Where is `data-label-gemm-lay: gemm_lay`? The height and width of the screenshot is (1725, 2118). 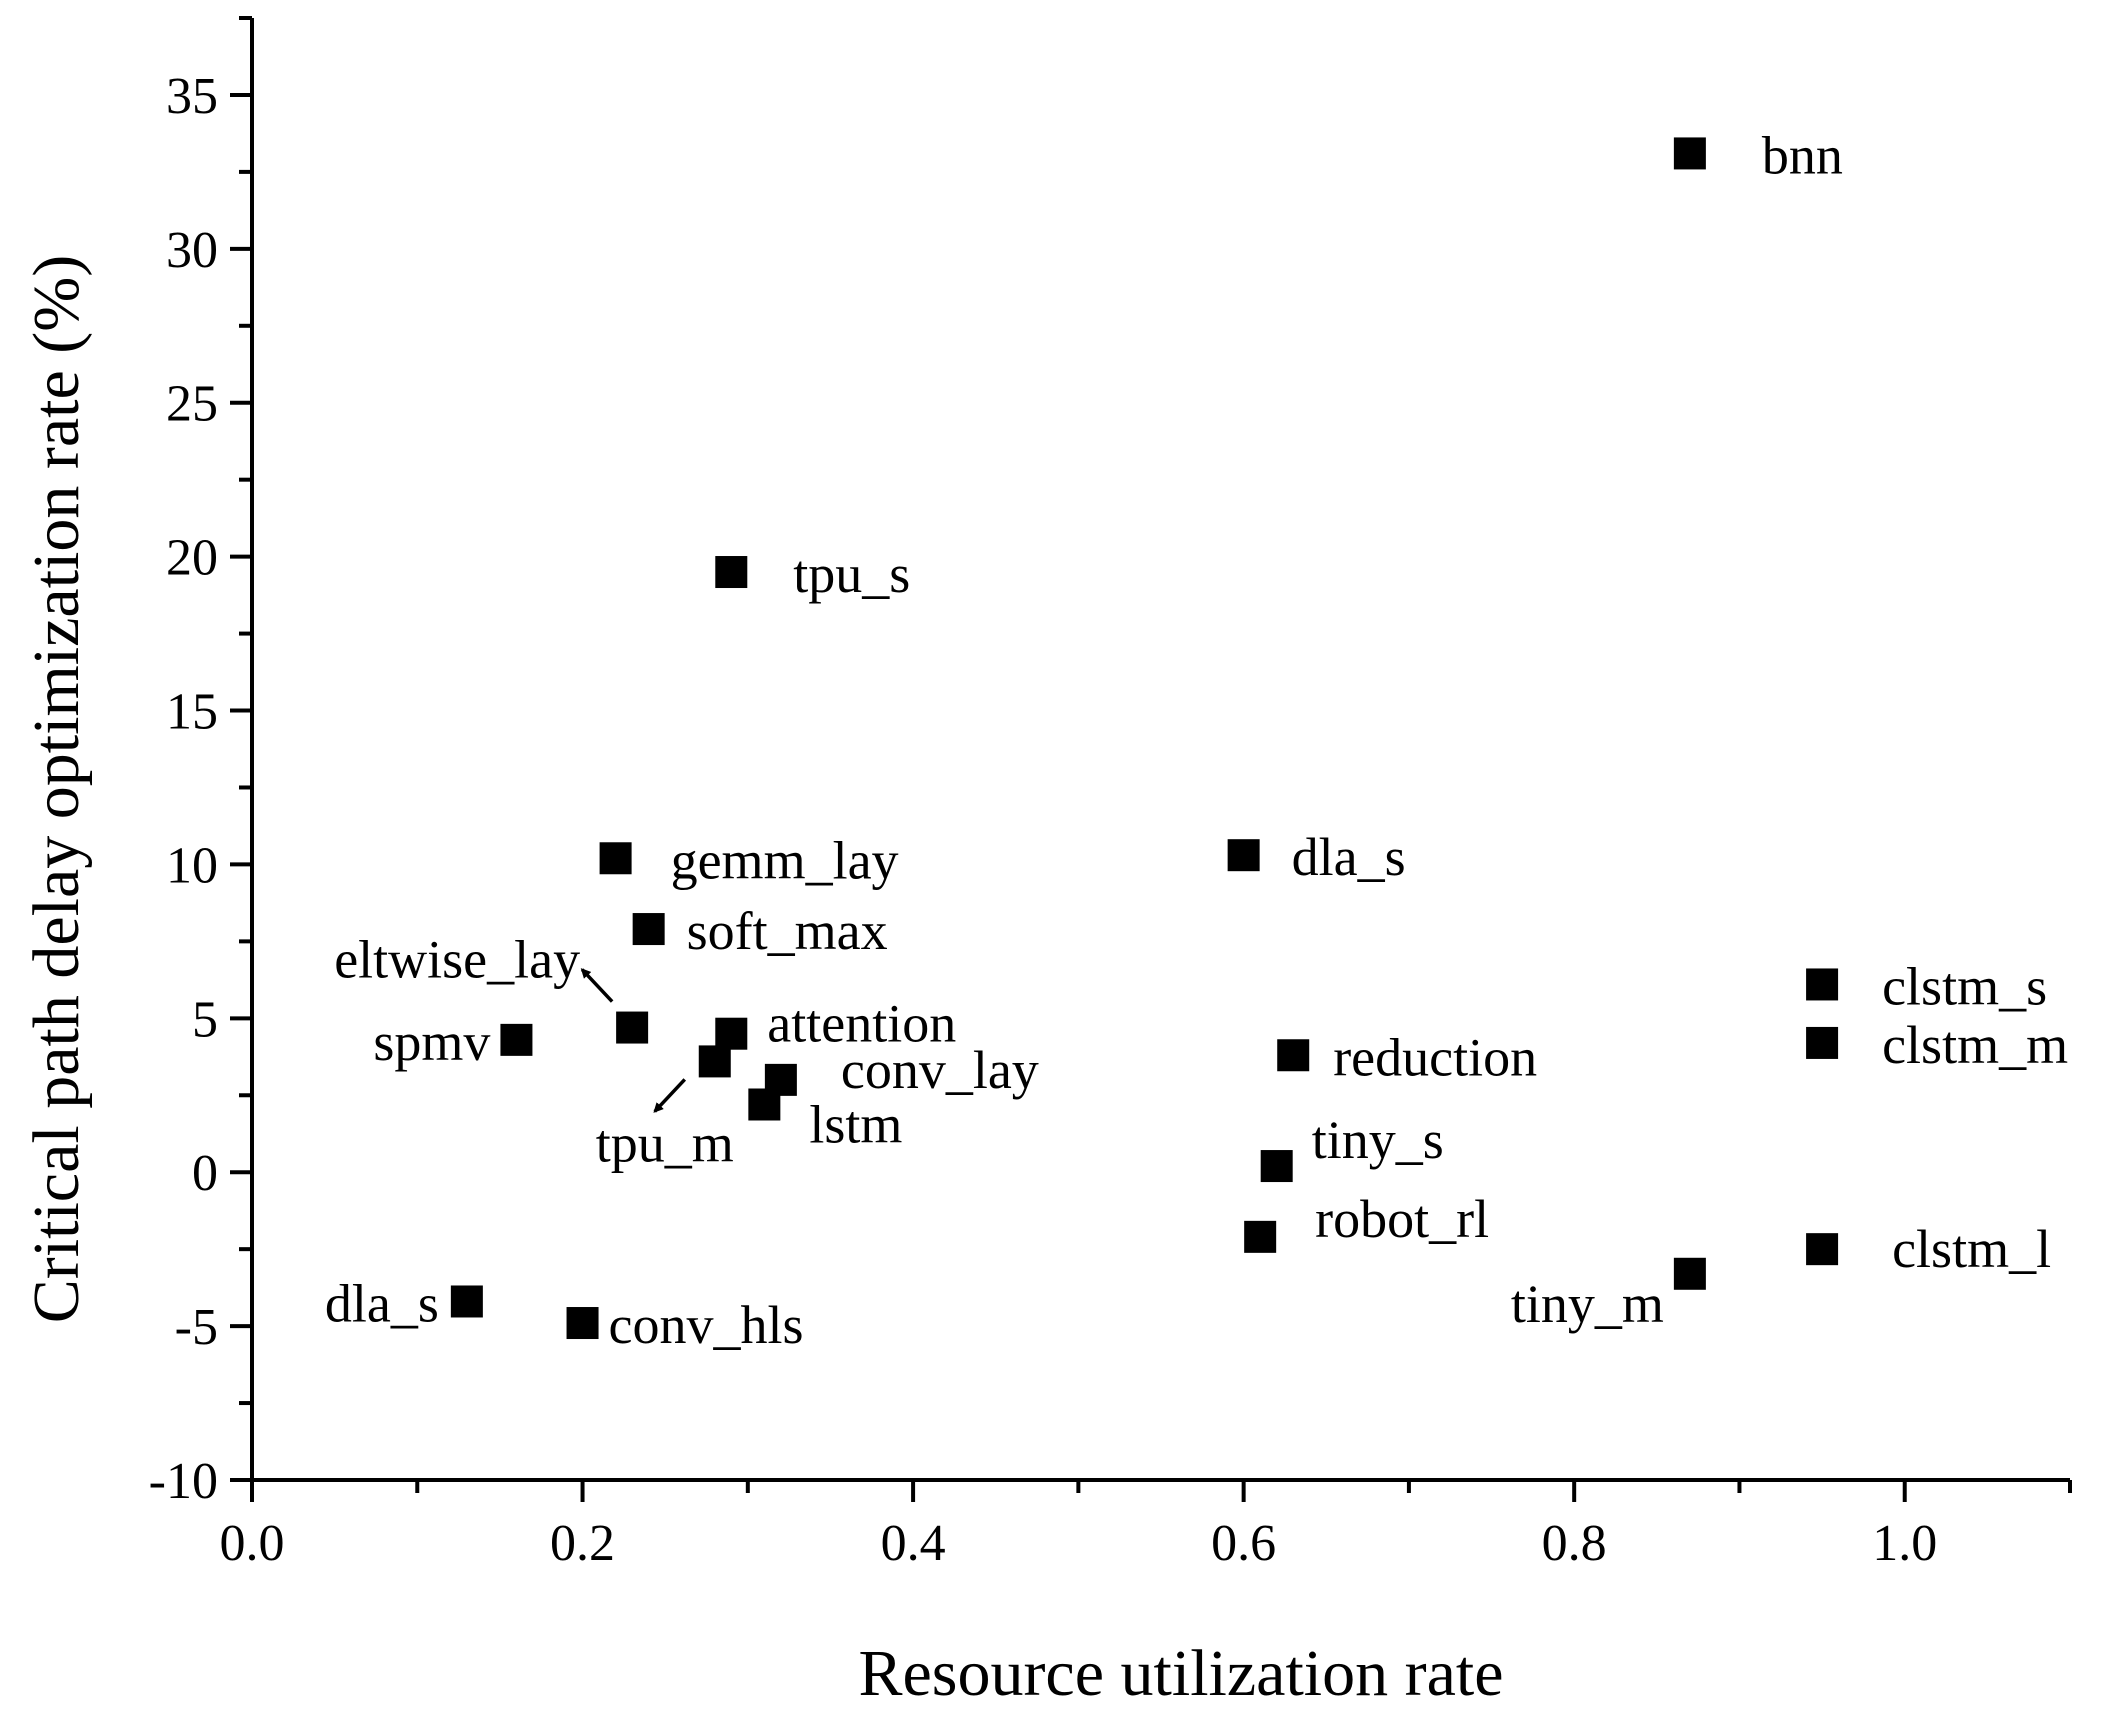
data-label-gemm-lay: gemm_lay is located at coordinates (785, 860).